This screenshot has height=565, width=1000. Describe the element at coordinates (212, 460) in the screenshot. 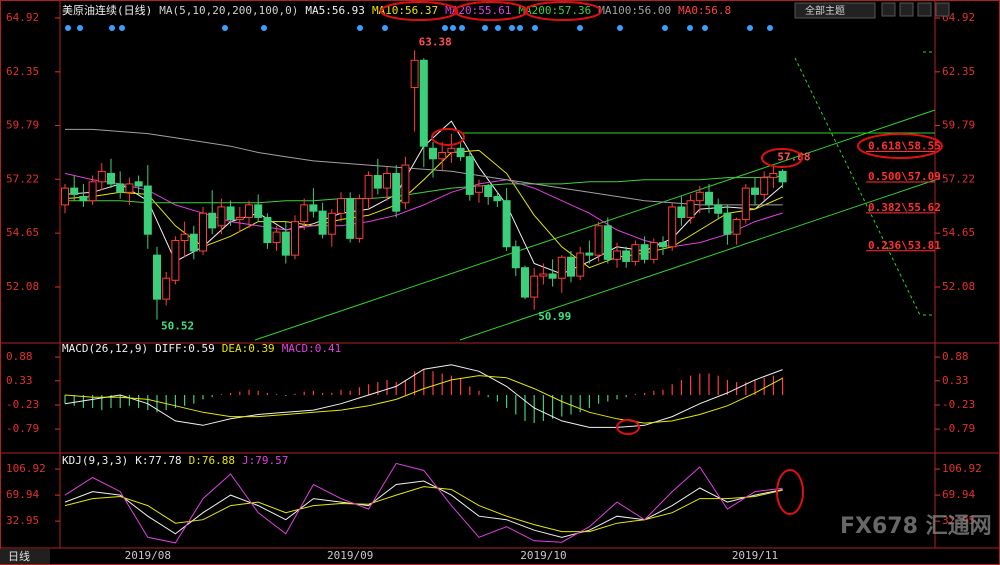

I see `header-label: D:76.88` at that location.